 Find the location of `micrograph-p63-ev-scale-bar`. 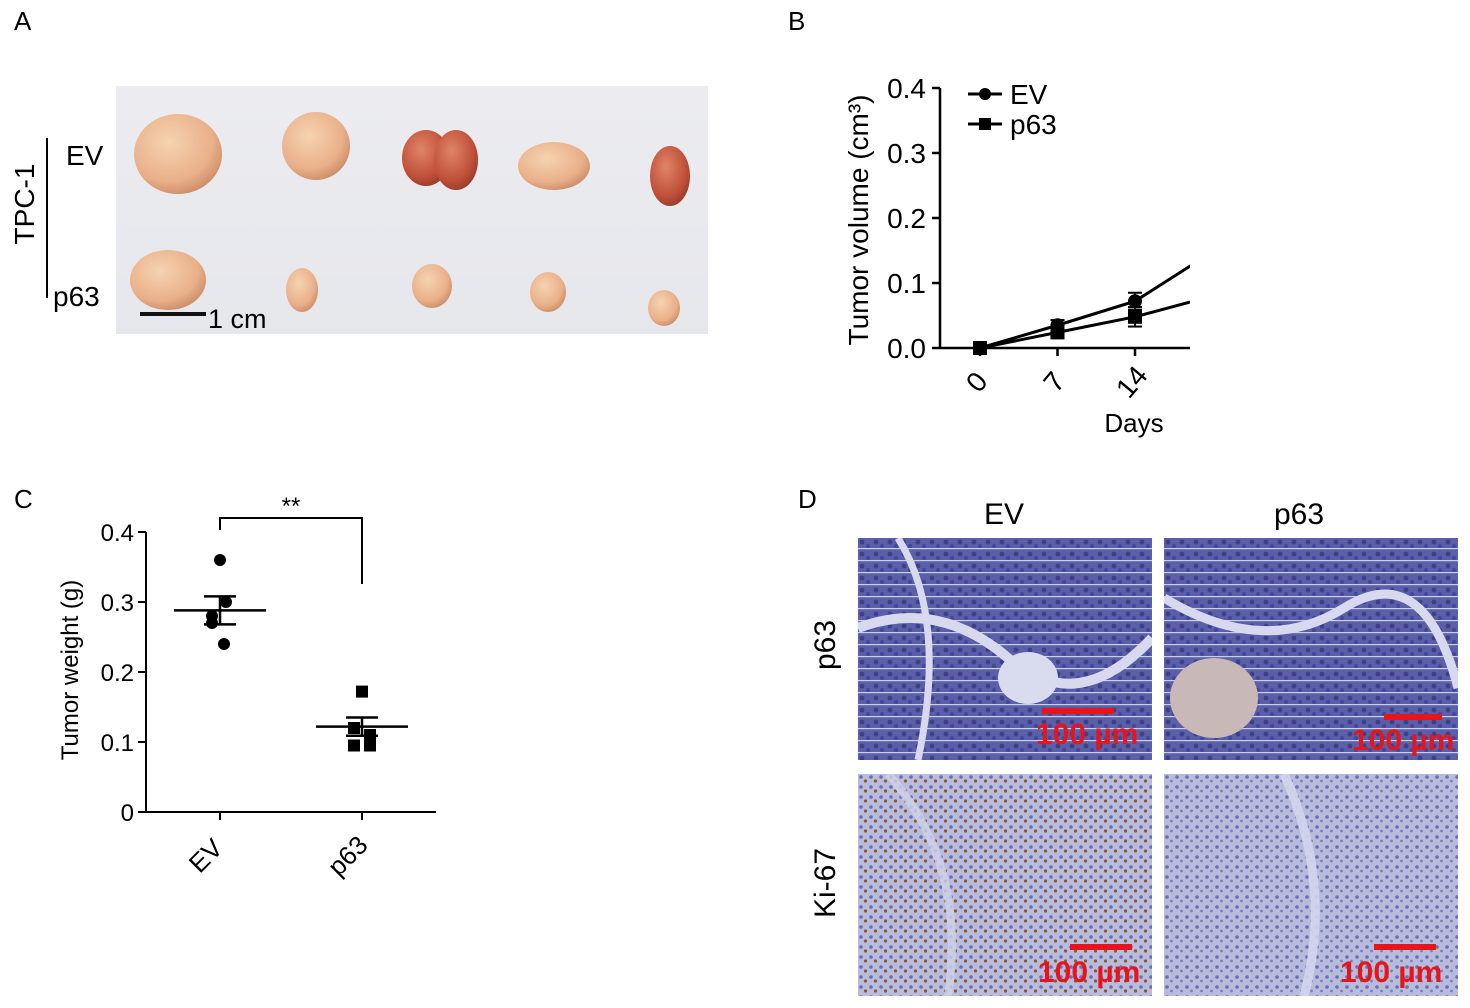

micrograph-p63-ev-scale-bar is located at coordinates (1078, 711).